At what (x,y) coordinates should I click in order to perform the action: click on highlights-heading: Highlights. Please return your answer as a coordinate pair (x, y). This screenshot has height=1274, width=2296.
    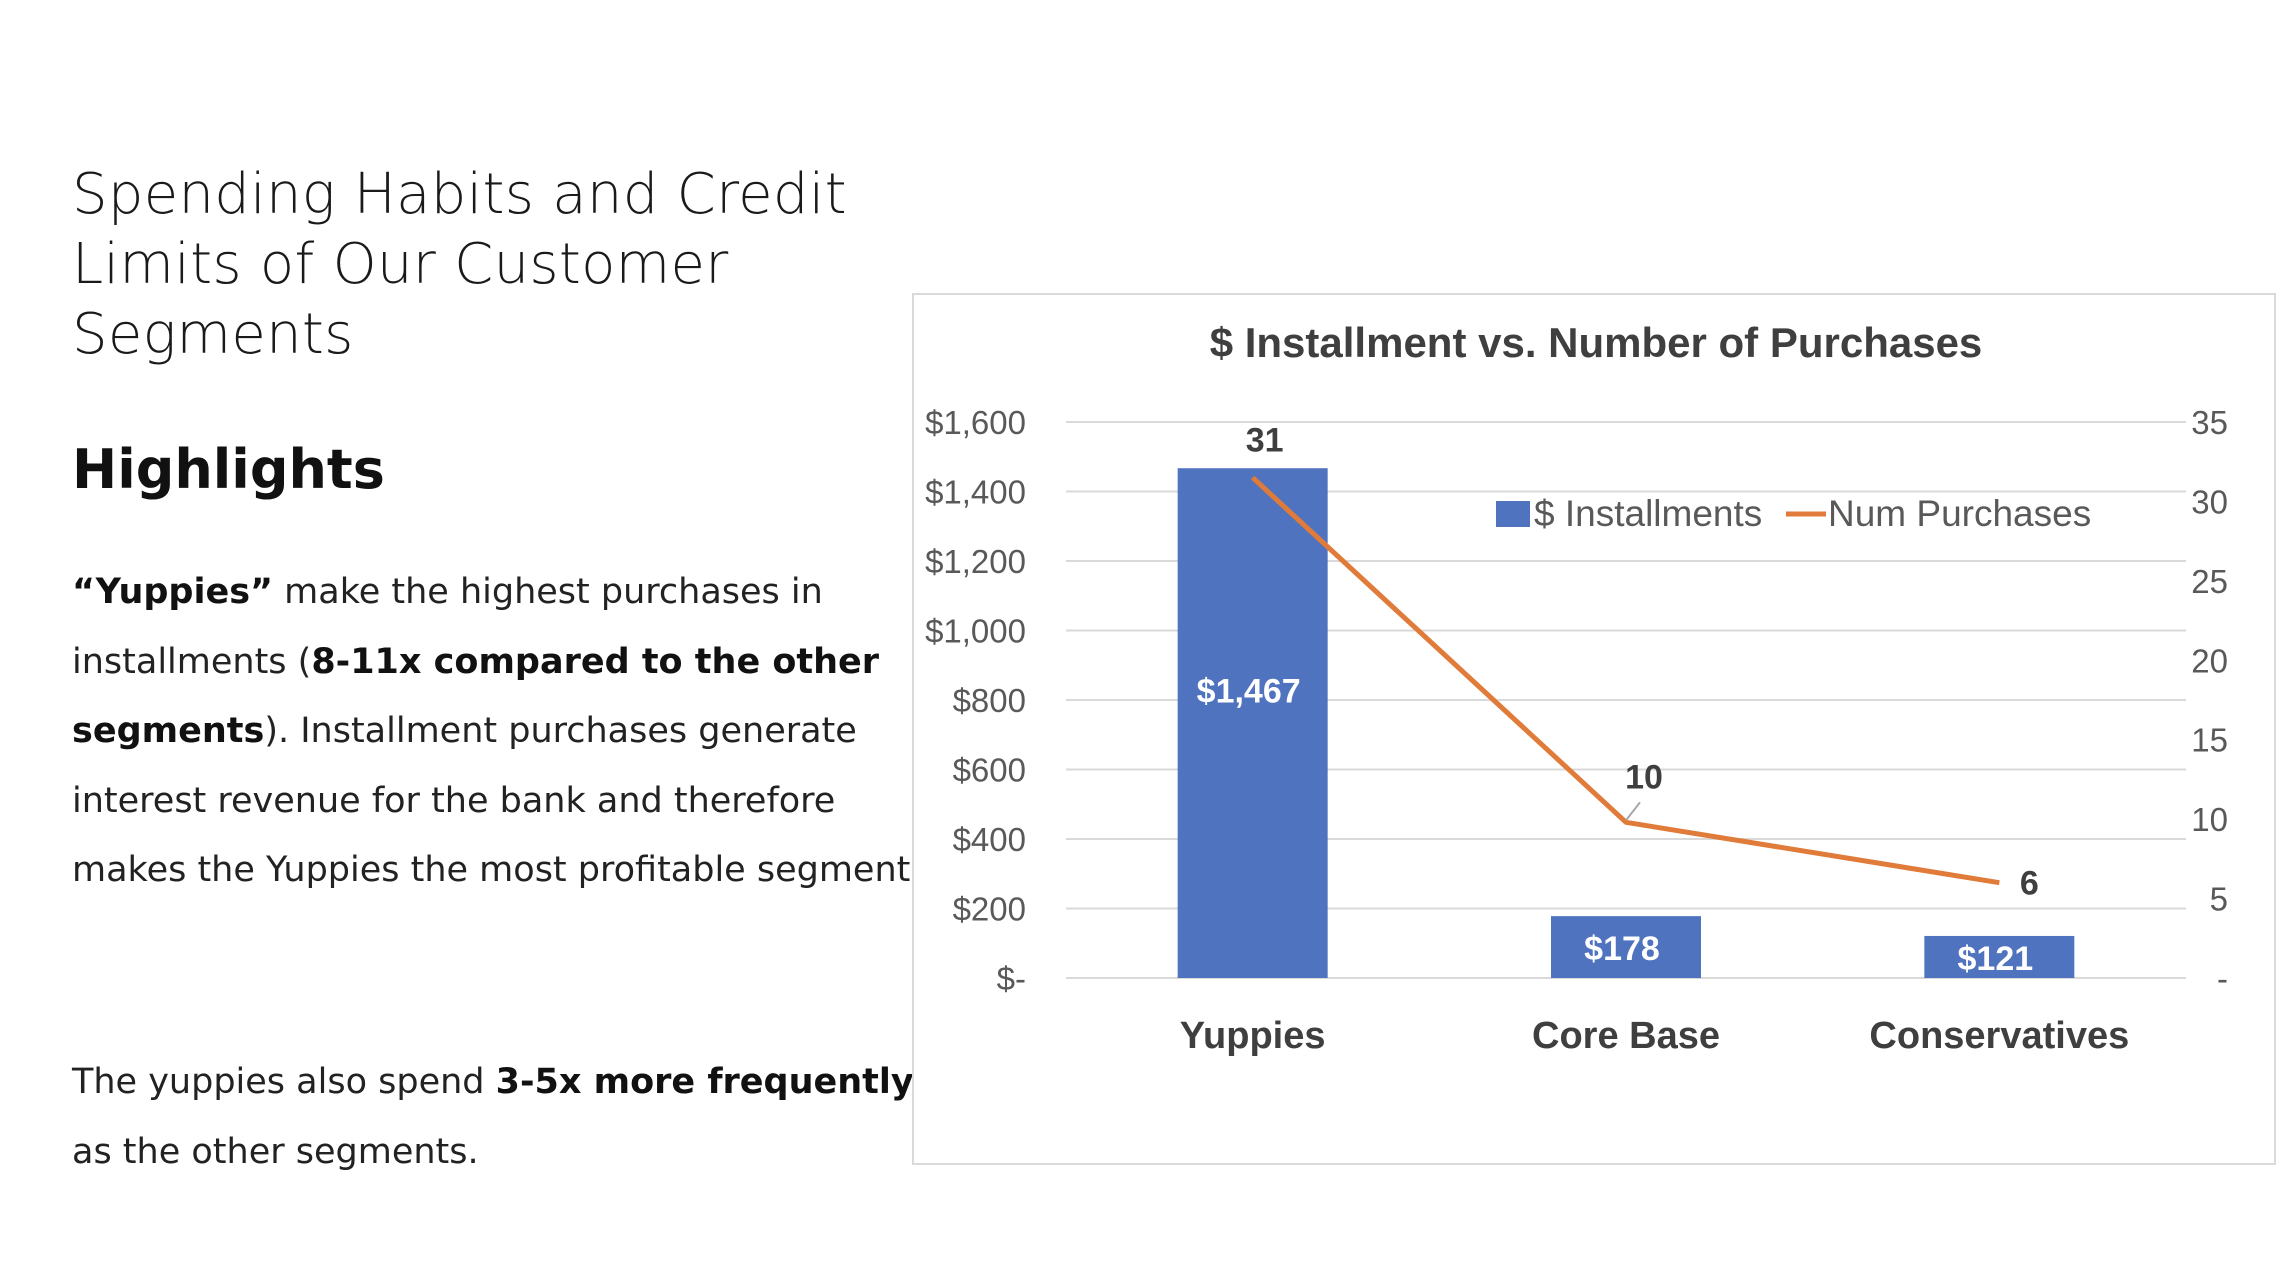
    Looking at the image, I should click on (228, 469).